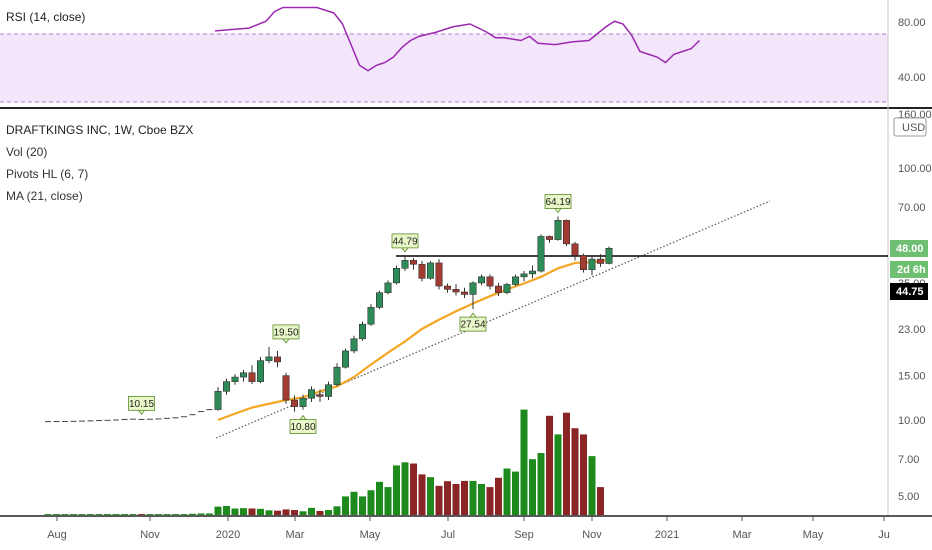 The image size is (932, 550). What do you see at coordinates (99, 130) in the screenshot?
I see `symbol-title: DRAFTKINGS INC, 1W, Cboe BZX` at bounding box center [99, 130].